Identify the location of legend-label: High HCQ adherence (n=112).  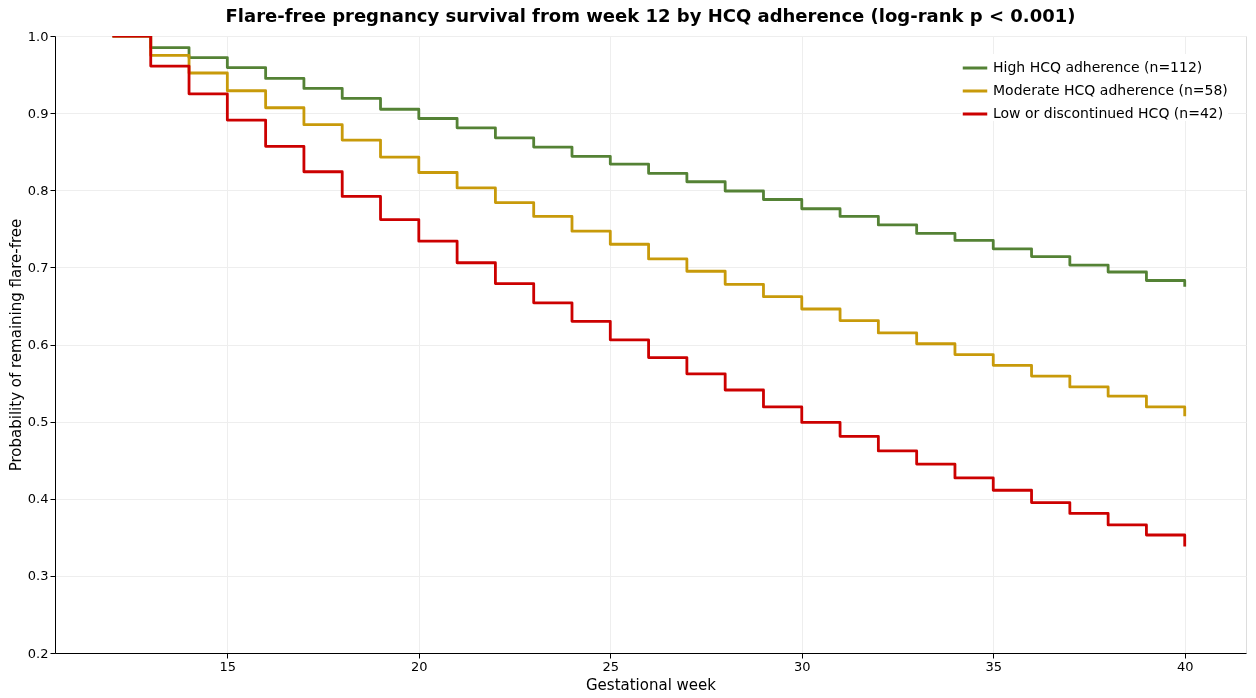
(1098, 67).